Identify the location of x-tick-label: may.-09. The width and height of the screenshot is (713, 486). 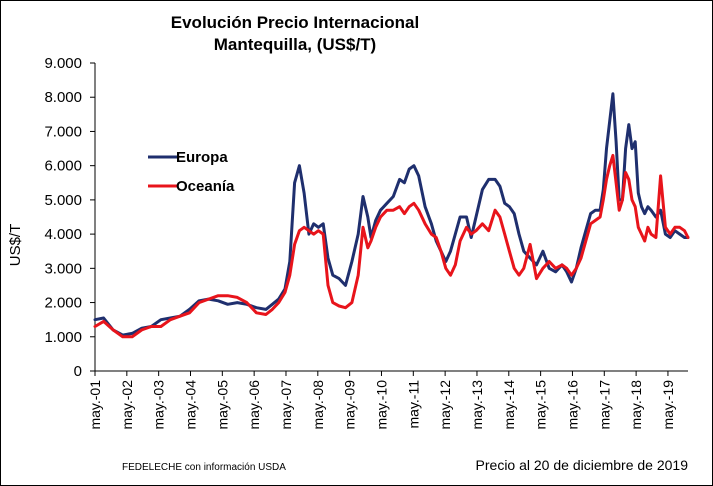
(350, 405).